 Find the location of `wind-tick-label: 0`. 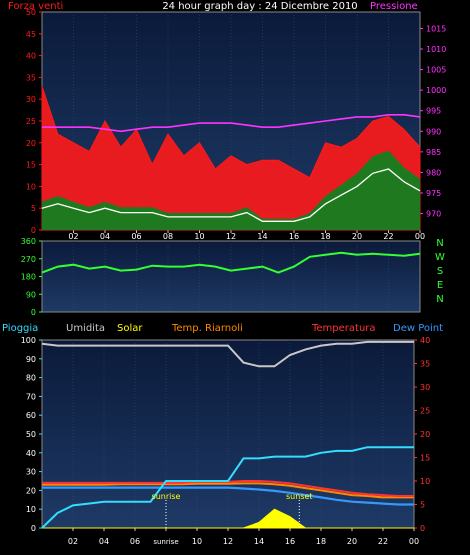

wind-tick-label: 0 is located at coordinates (33, 230).